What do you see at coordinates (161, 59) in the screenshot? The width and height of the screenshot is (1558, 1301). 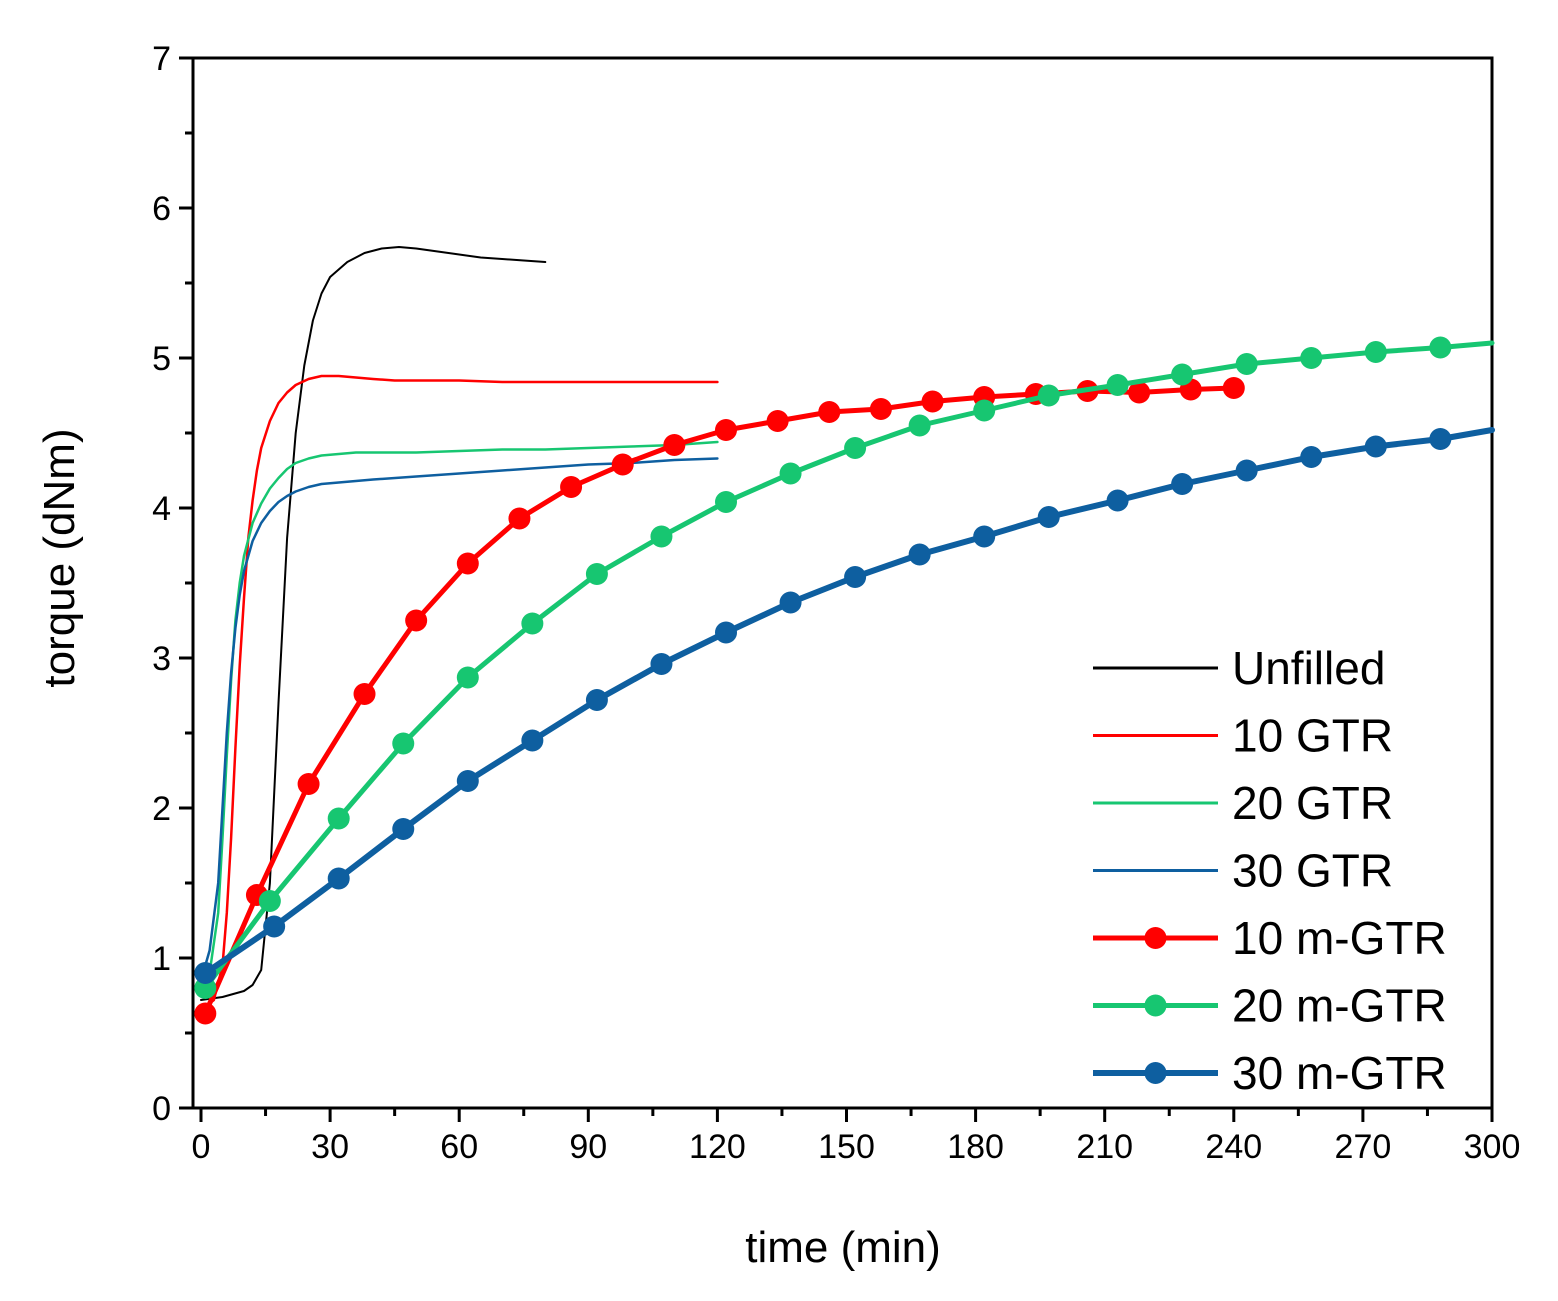 I see `y-tick-label: 7` at bounding box center [161, 59].